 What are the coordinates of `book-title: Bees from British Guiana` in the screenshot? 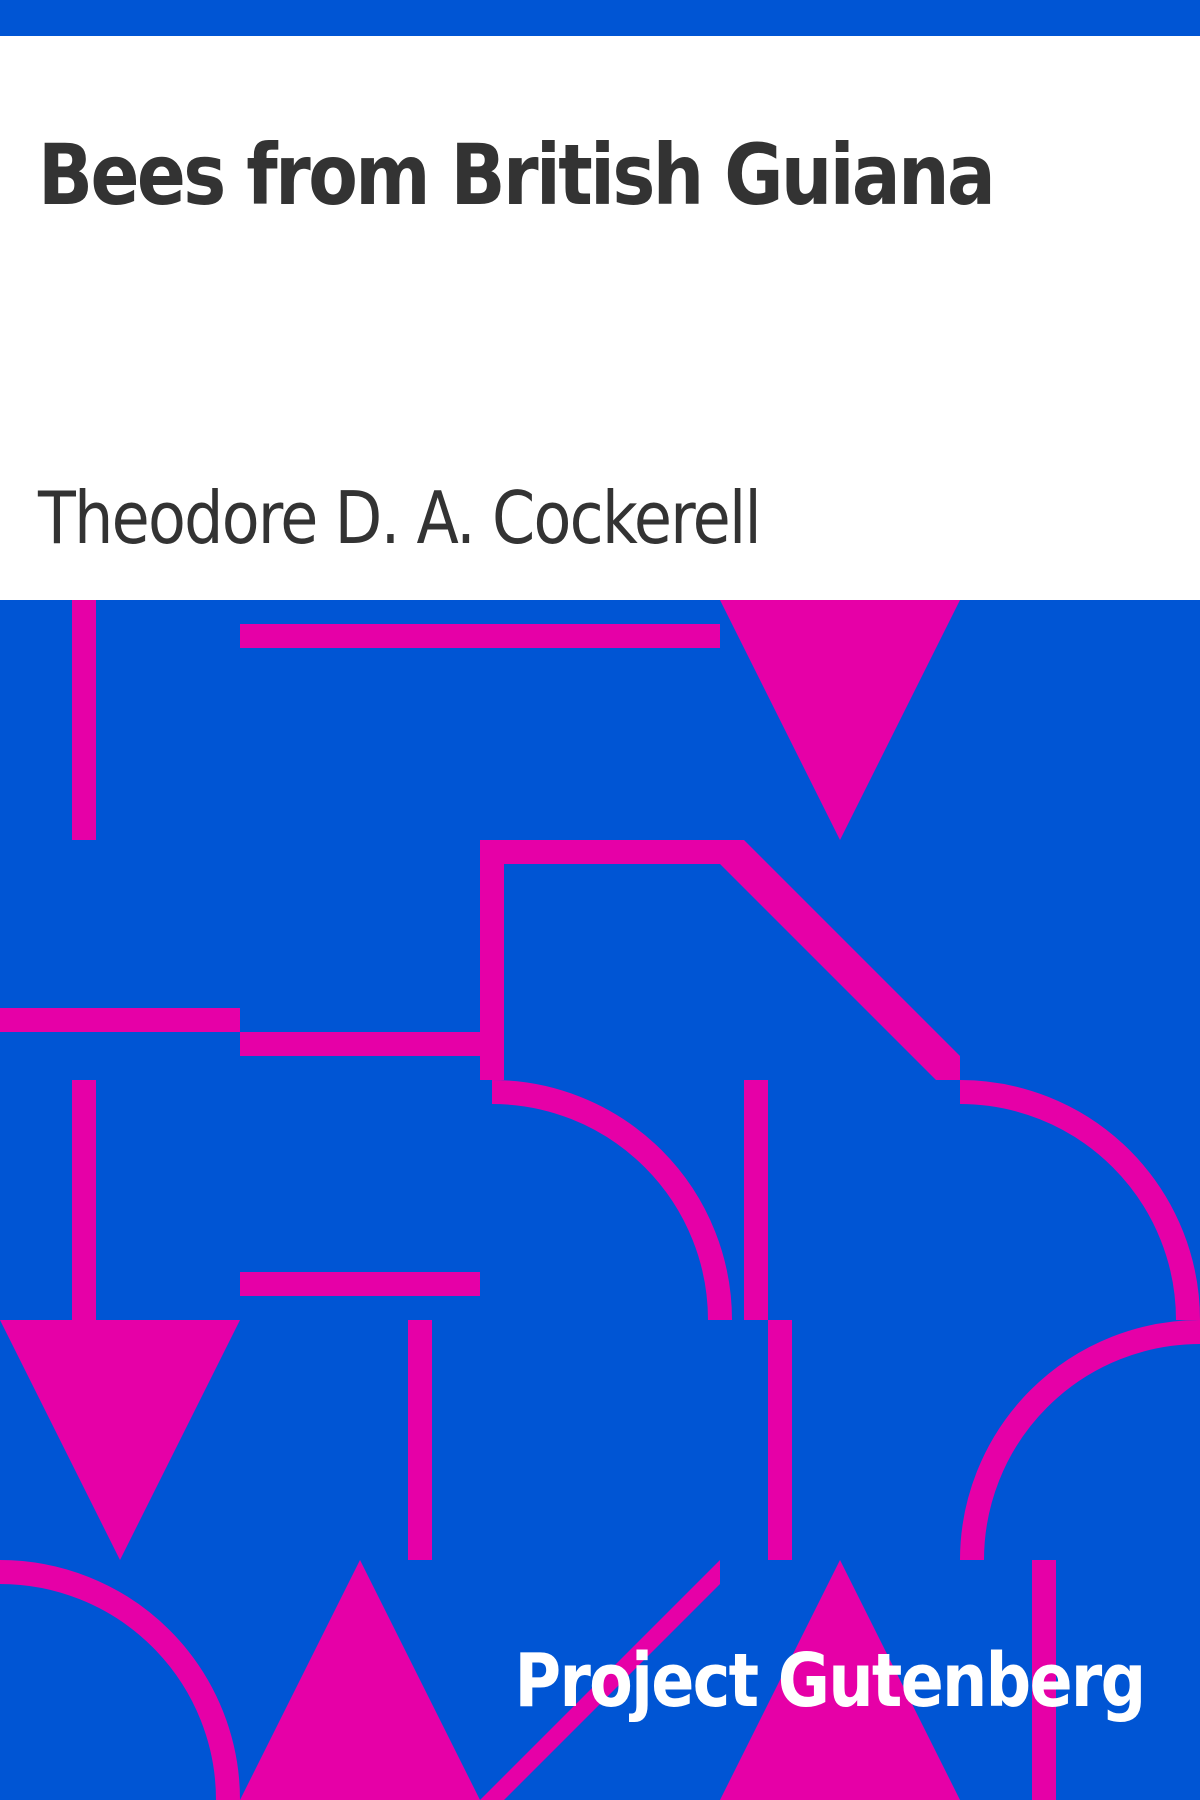 It's located at (517, 175).